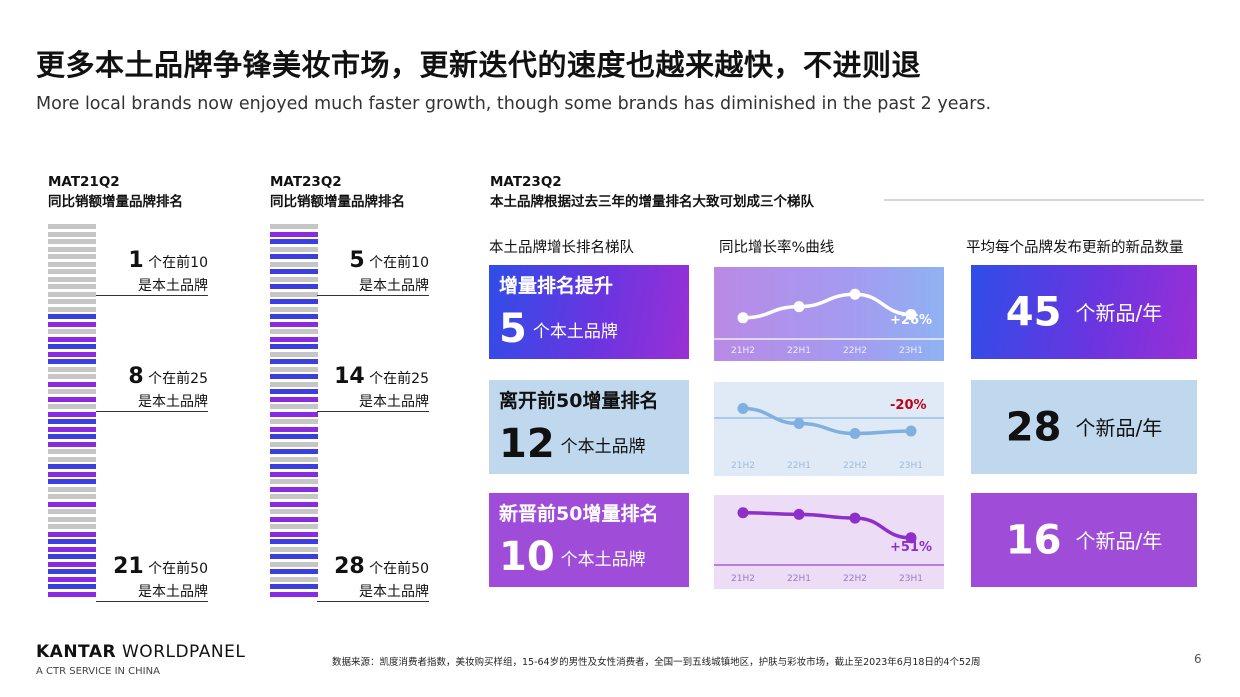 Image resolution: width=1240 pixels, height=697 pixels. What do you see at coordinates (306, 182) in the screenshot?
I see `col2-period: MAT23Q2` at bounding box center [306, 182].